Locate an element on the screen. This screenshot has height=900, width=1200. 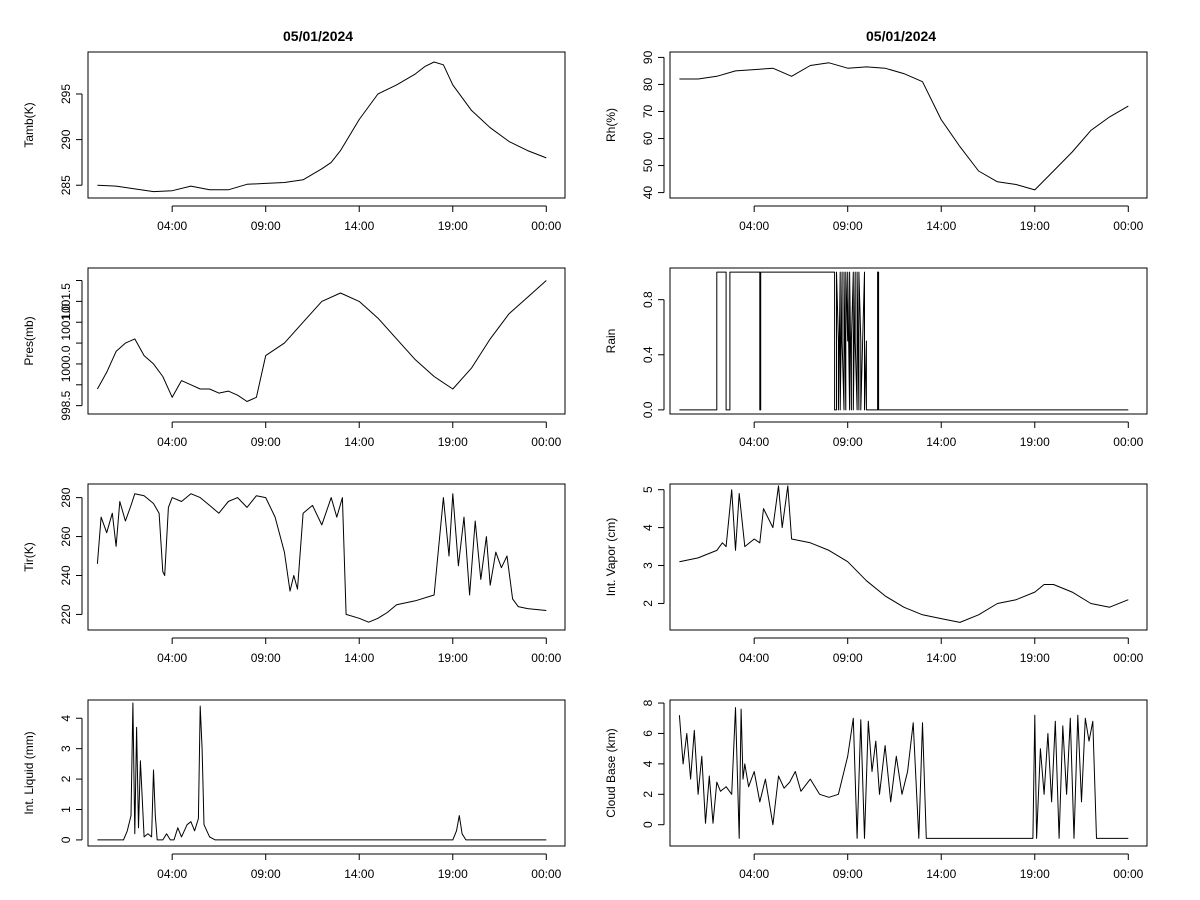
rh-y-tick-label: 50 is located at coordinates (648, 166).